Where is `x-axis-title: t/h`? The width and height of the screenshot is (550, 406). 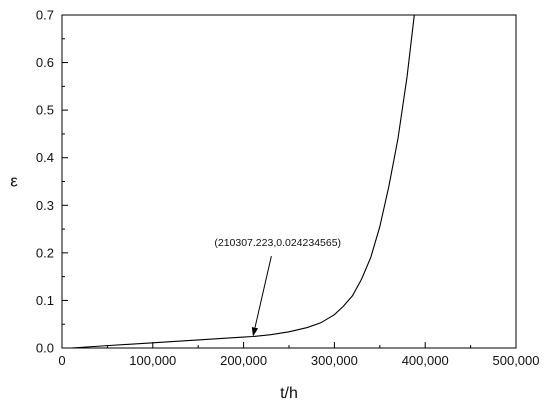 x-axis-title: t/h is located at coordinates (289, 393).